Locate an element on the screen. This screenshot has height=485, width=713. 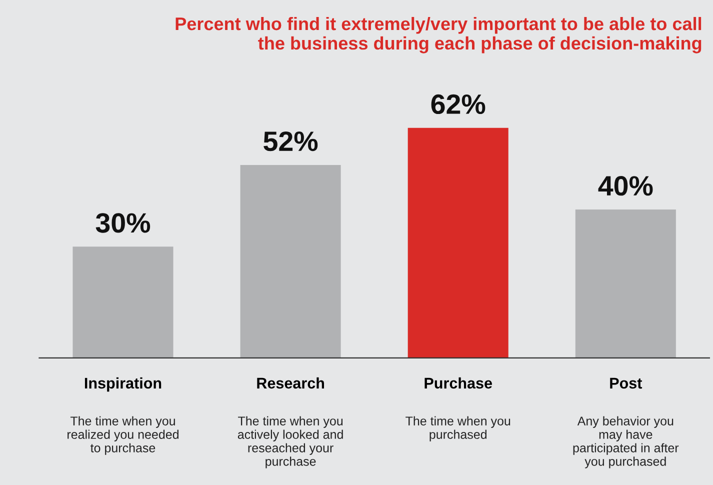
x-tick-label: Post is located at coordinates (626, 383).